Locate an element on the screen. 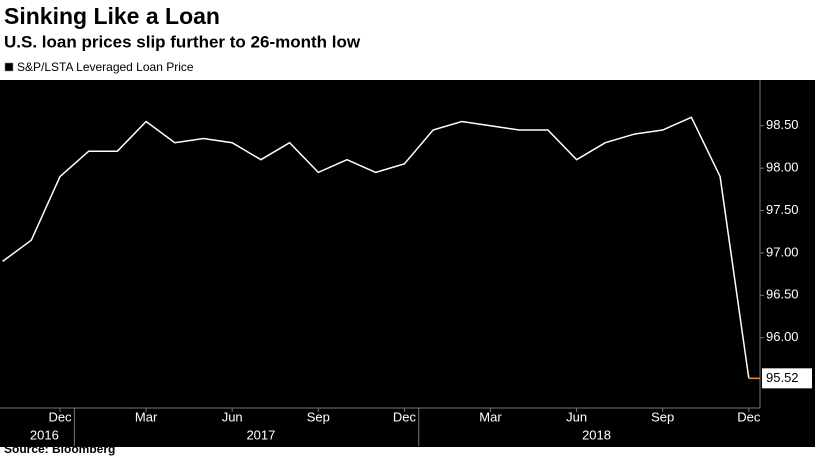 The width and height of the screenshot is (815, 463). y-tick-label: 96.50 is located at coordinates (782, 294).